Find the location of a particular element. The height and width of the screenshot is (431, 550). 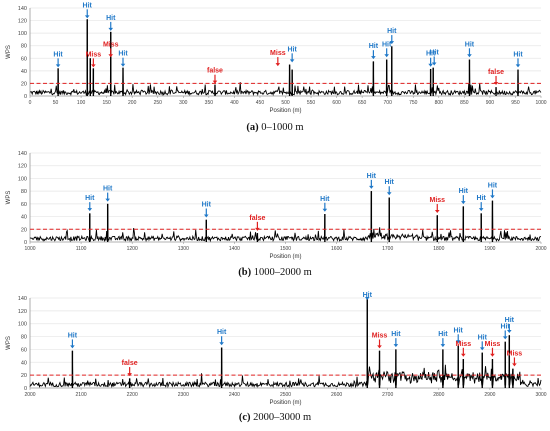

caption-a-text: 0–1000 m is located at coordinates (281, 127).